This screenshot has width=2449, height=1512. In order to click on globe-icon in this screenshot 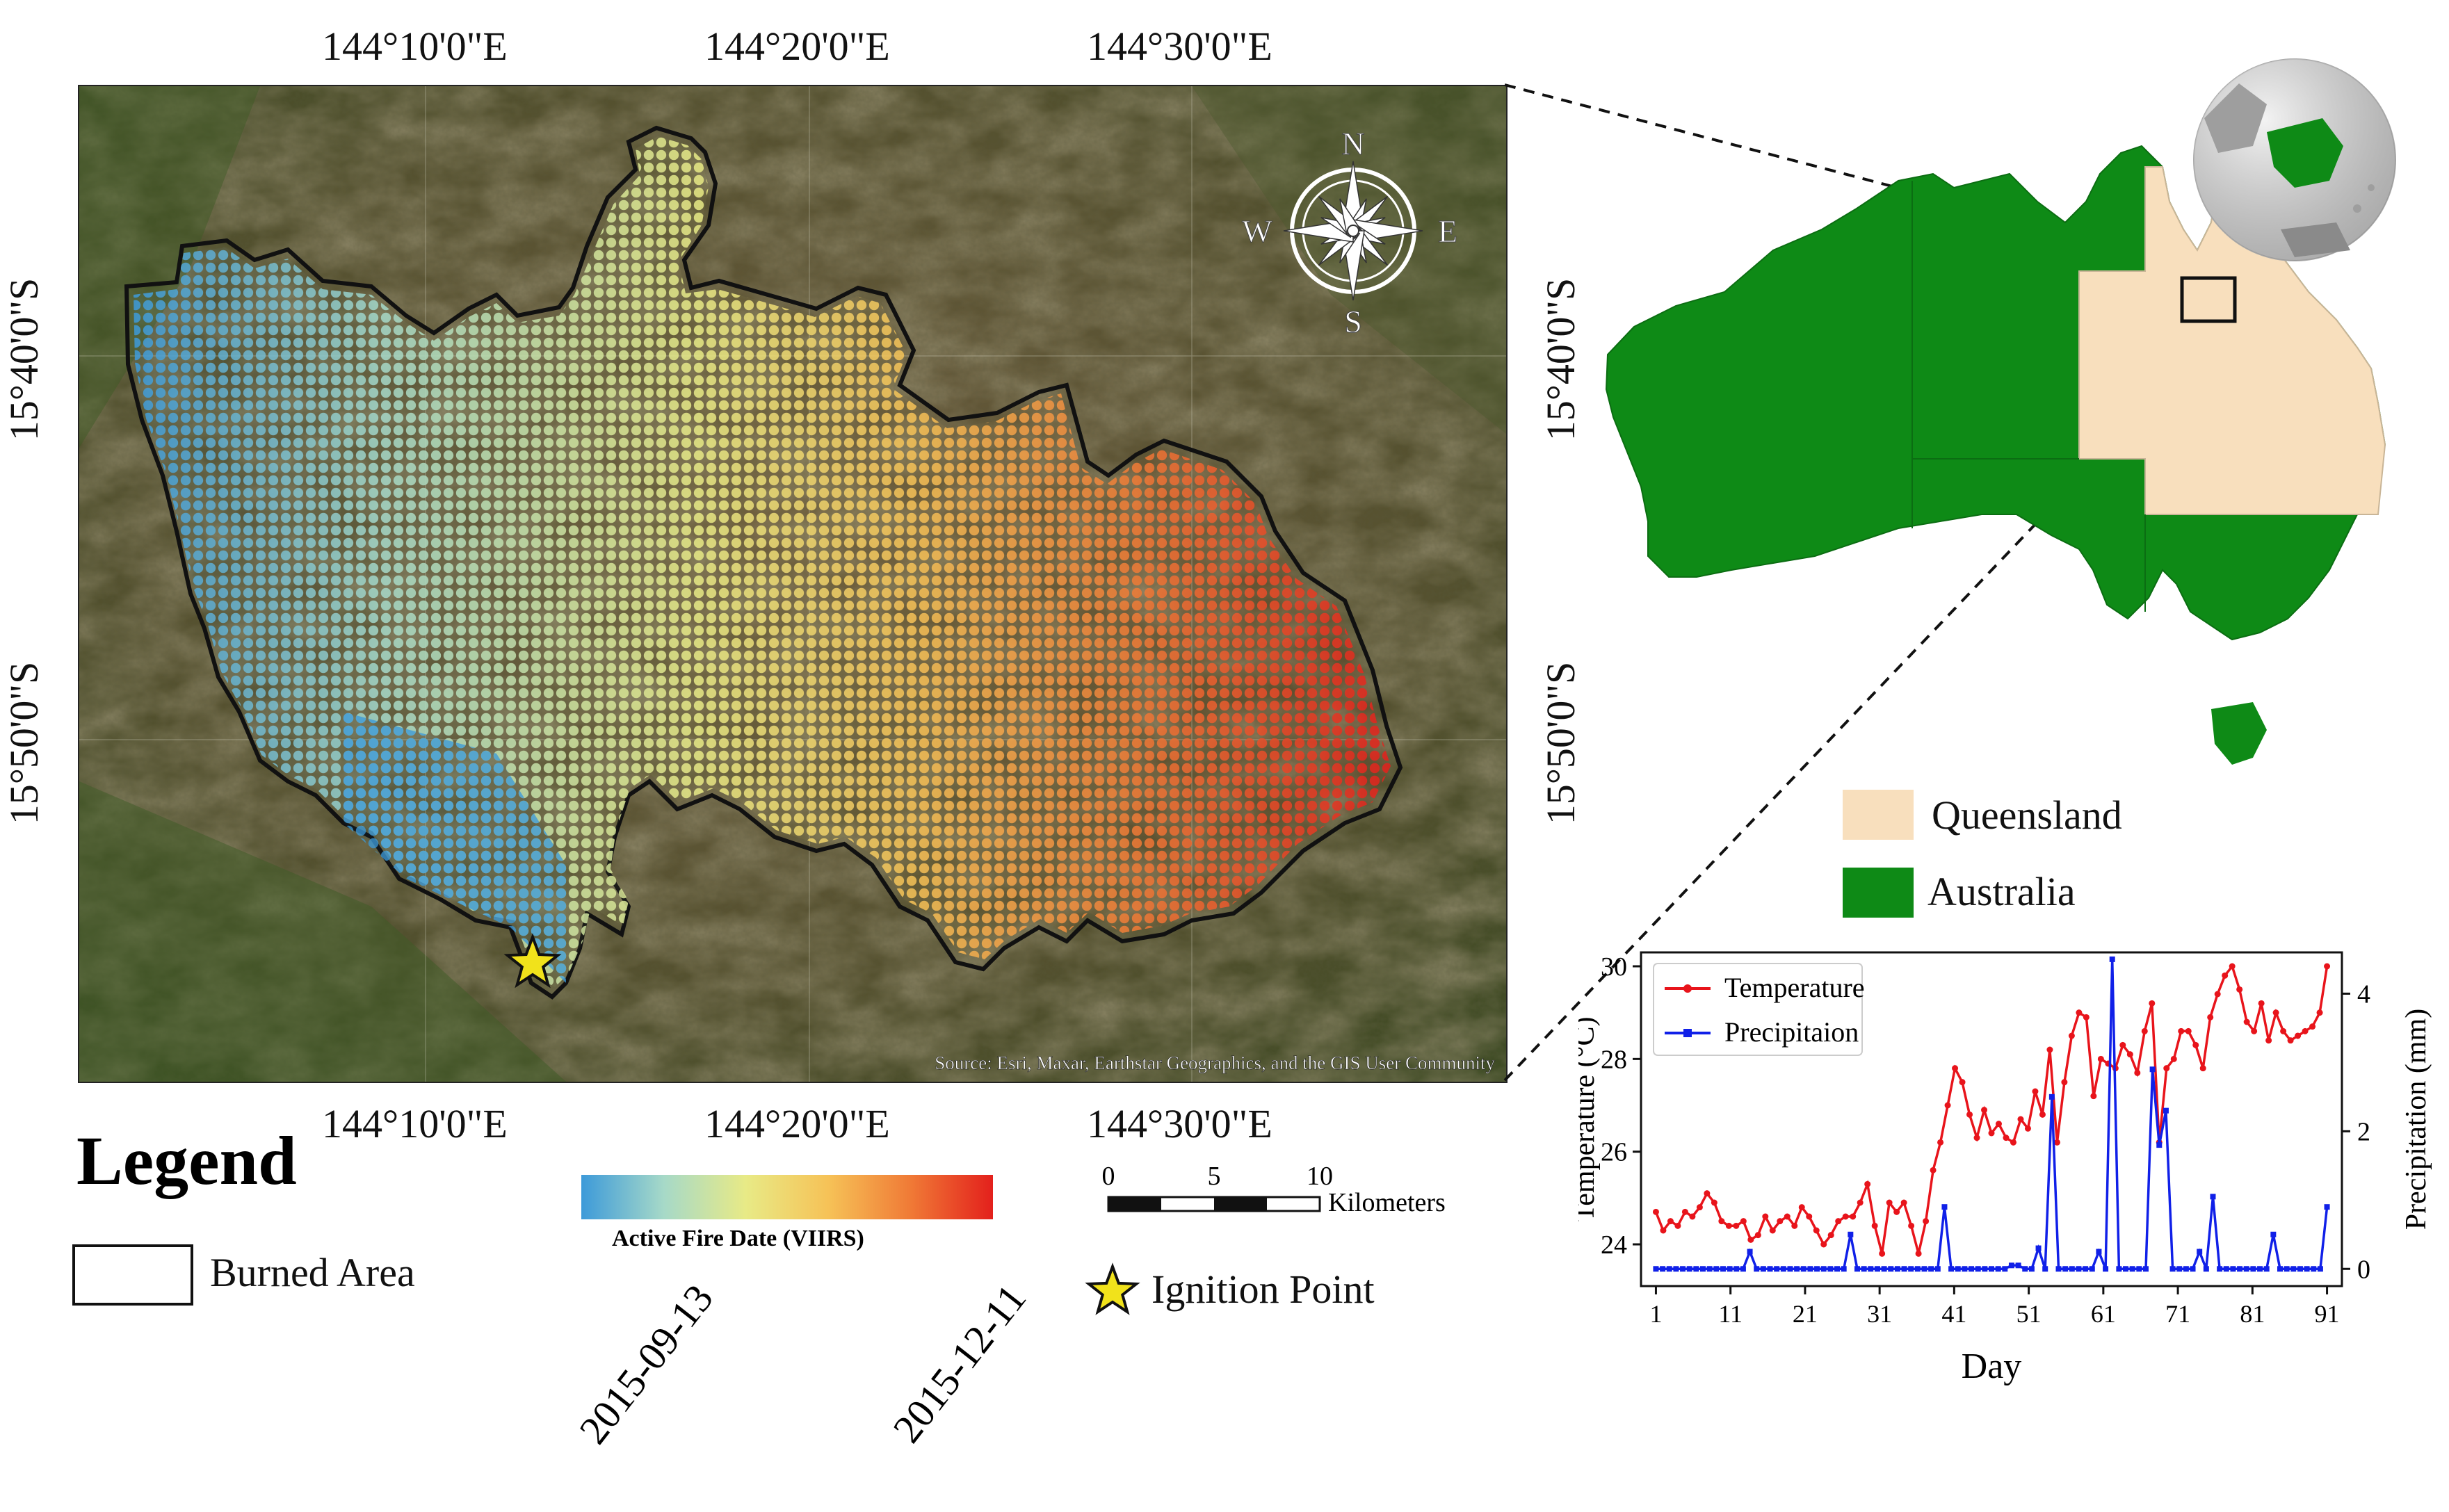, I will do `click(2294, 159)`.